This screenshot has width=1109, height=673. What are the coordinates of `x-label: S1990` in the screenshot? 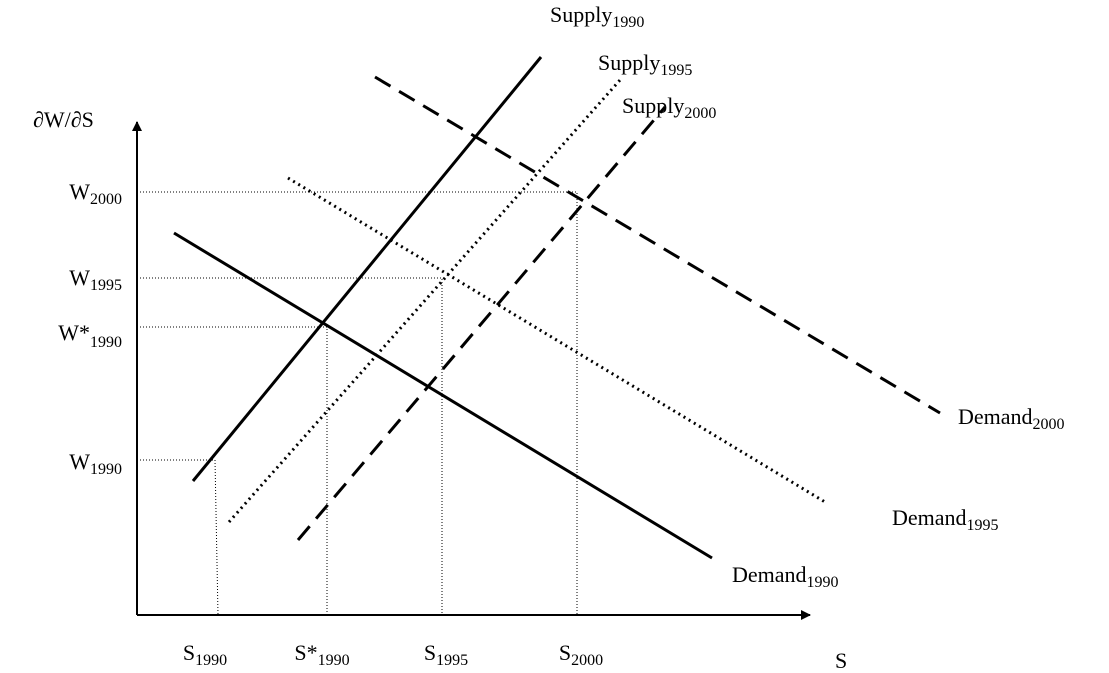 It's located at (205, 654).